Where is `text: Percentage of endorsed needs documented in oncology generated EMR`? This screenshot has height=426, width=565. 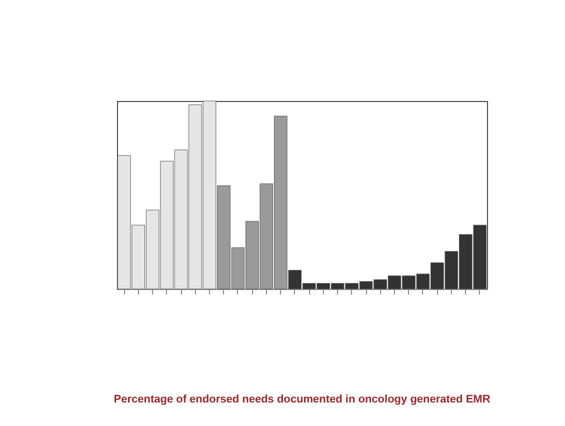 text: Percentage of endorsed needs documented in oncology generated EMR is located at coordinates (302, 400).